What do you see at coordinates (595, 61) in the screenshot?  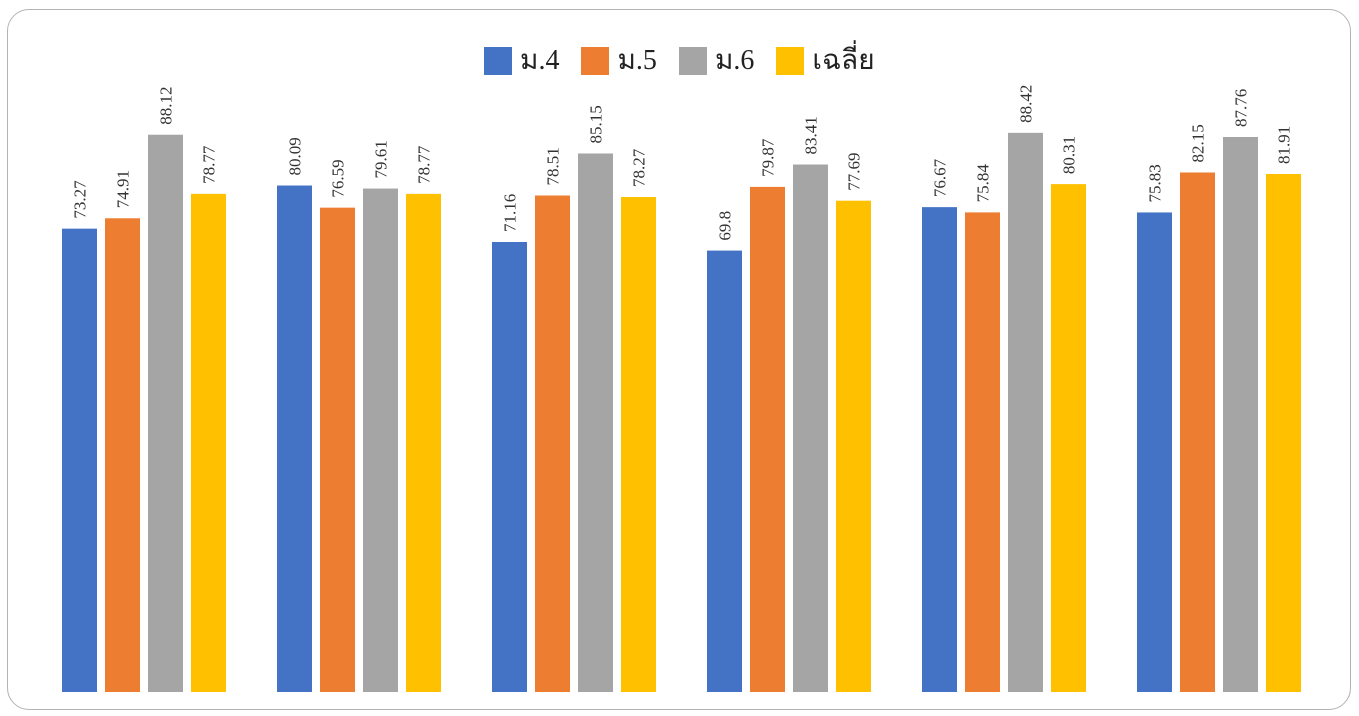 I see `legend-swatch-m5` at bounding box center [595, 61].